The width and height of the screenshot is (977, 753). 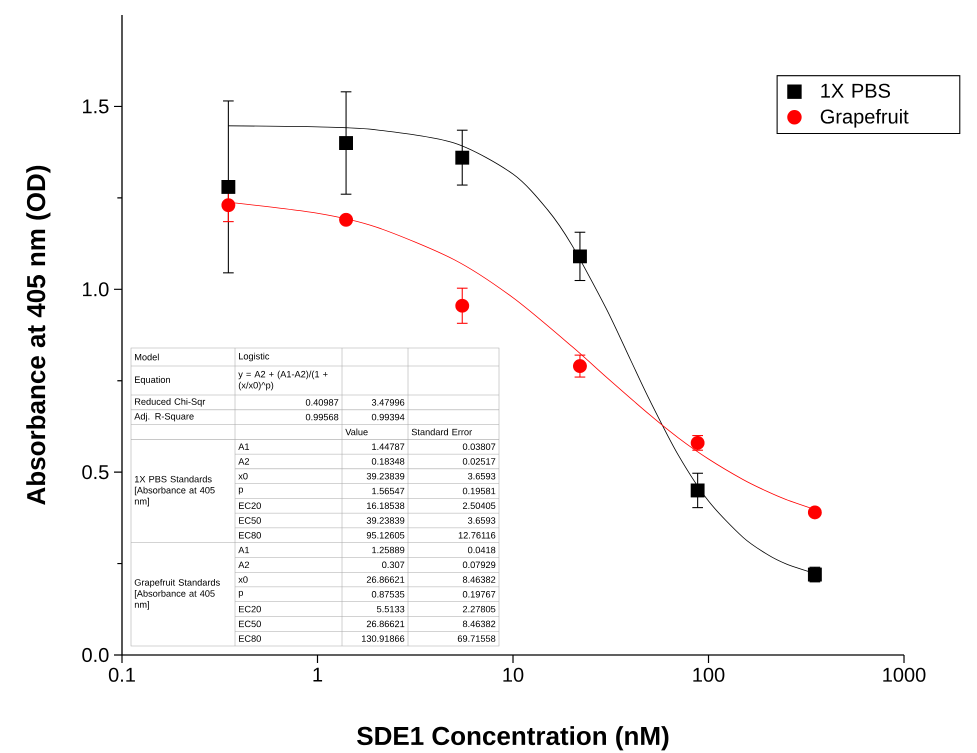 What do you see at coordinates (96, 289) in the screenshot?
I see `y-tick-label: 1.0` at bounding box center [96, 289].